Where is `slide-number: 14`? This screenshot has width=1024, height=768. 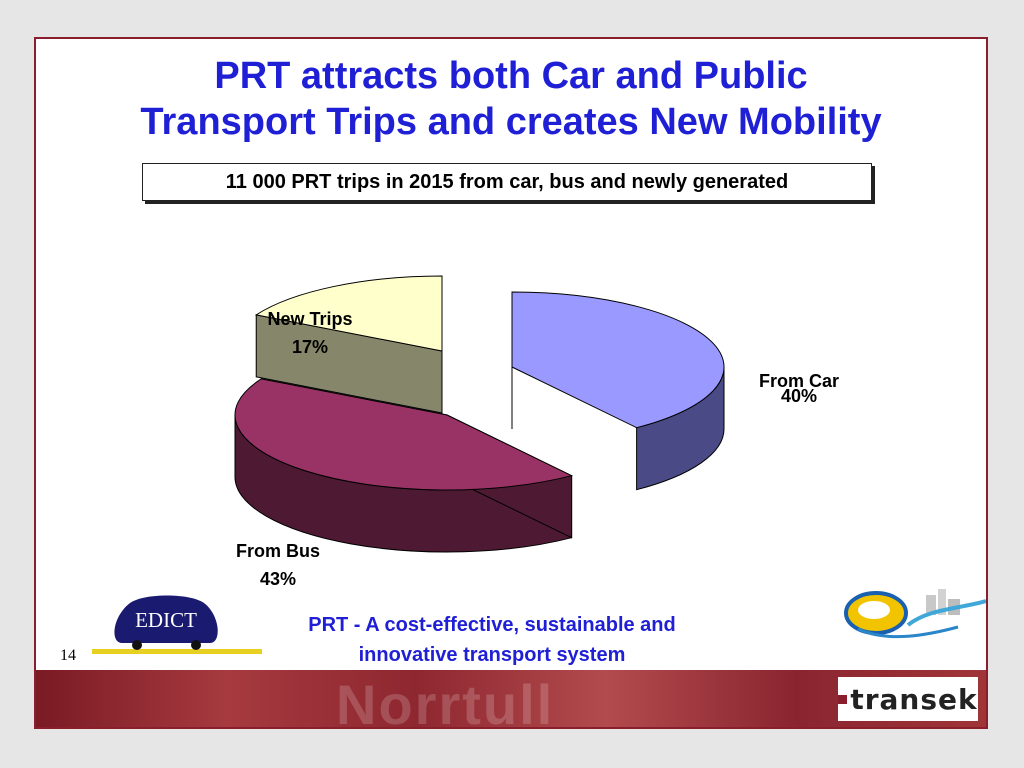
slide-number: 14 is located at coordinates (68, 655).